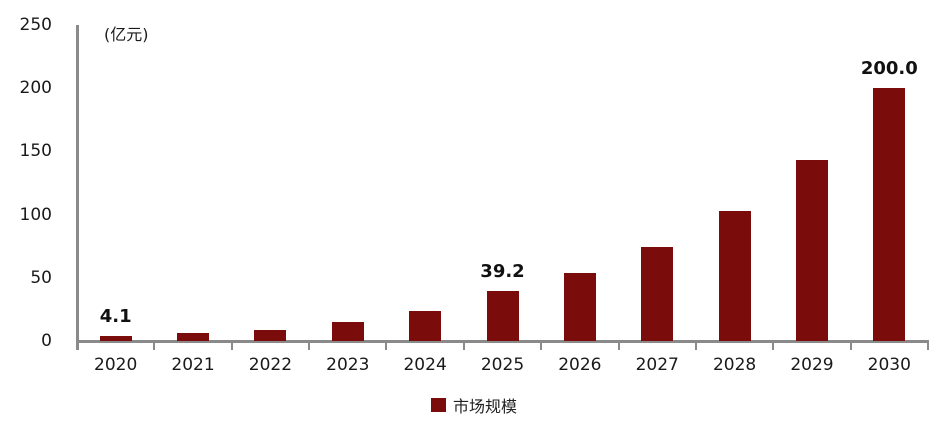 This screenshot has width=948, height=424. I want to click on data-label-2020: 4.1, so click(115, 316).